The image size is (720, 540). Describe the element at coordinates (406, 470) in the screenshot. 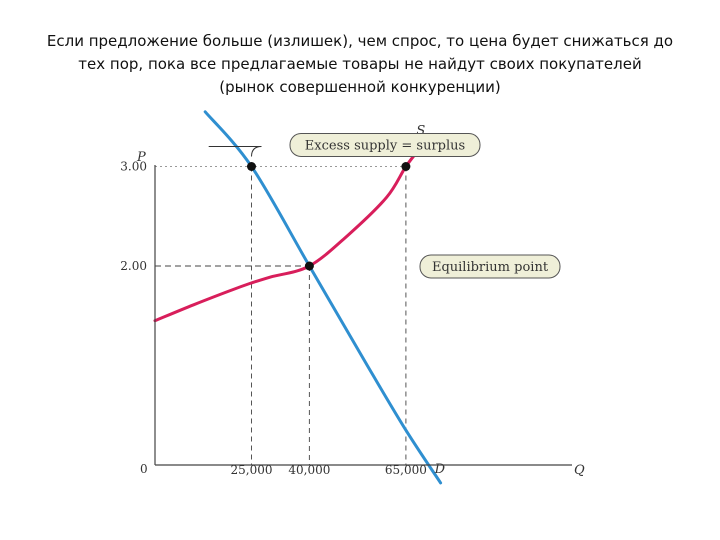

I see `x-tick-label-2: 65,000` at that location.